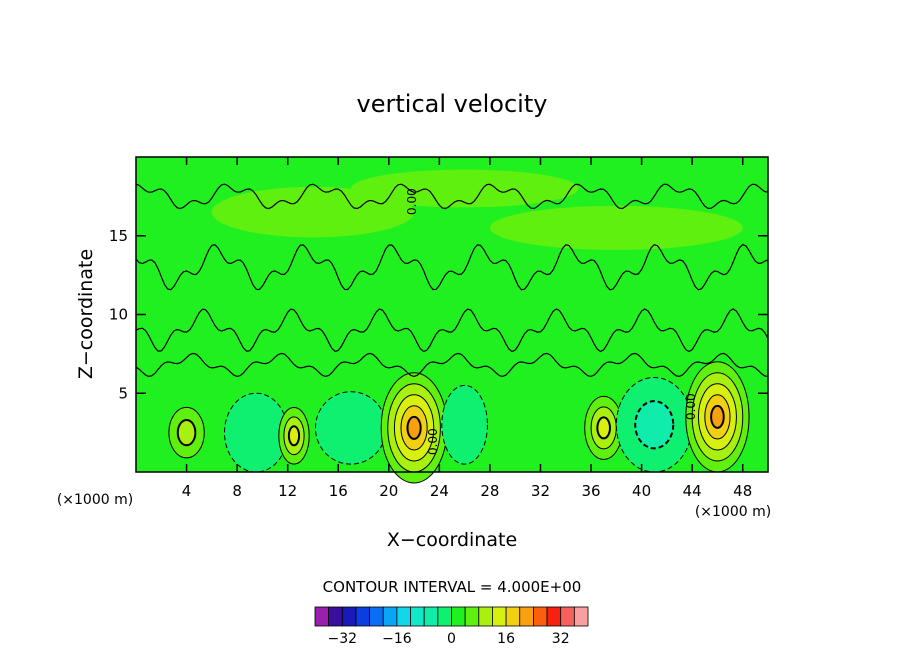  Describe the element at coordinates (451, 639) in the screenshot. I see `colorbar-tick-label: 0` at that location.